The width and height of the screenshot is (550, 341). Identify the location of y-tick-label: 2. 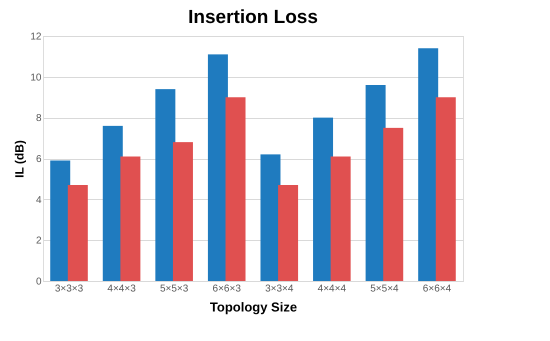
(39, 241).